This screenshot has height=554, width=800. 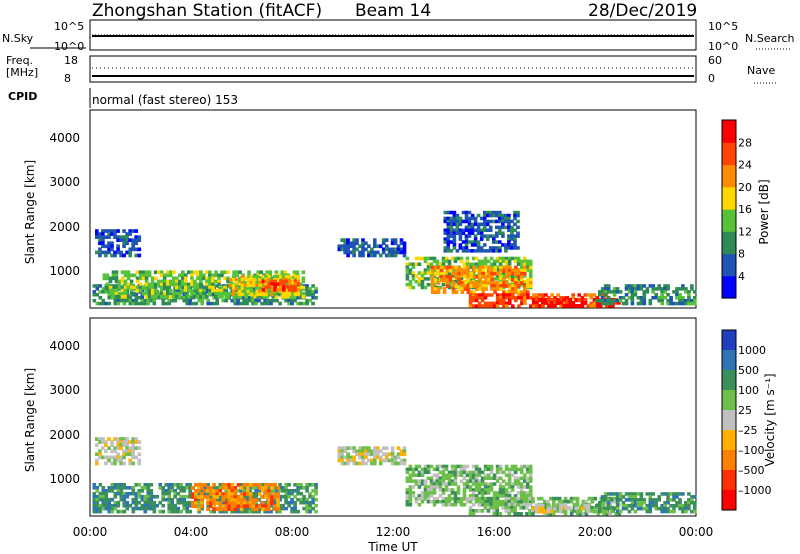 What do you see at coordinates (745, 410) in the screenshot?
I see `velocity-colorbar-tick: 25` at bounding box center [745, 410].